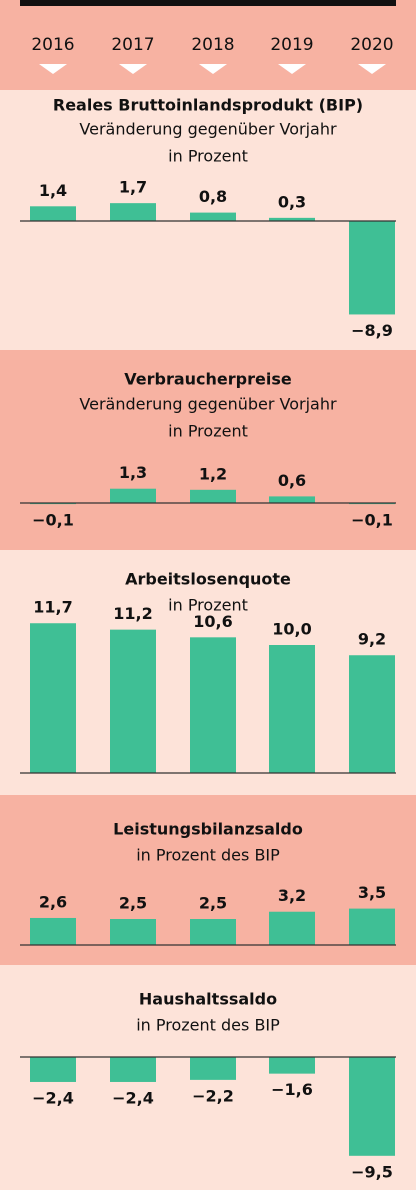 Image resolution: width=416 pixels, height=1190 pixels. What do you see at coordinates (292, 201) in the screenshot?
I see `value-label: 0,3` at bounding box center [292, 201].